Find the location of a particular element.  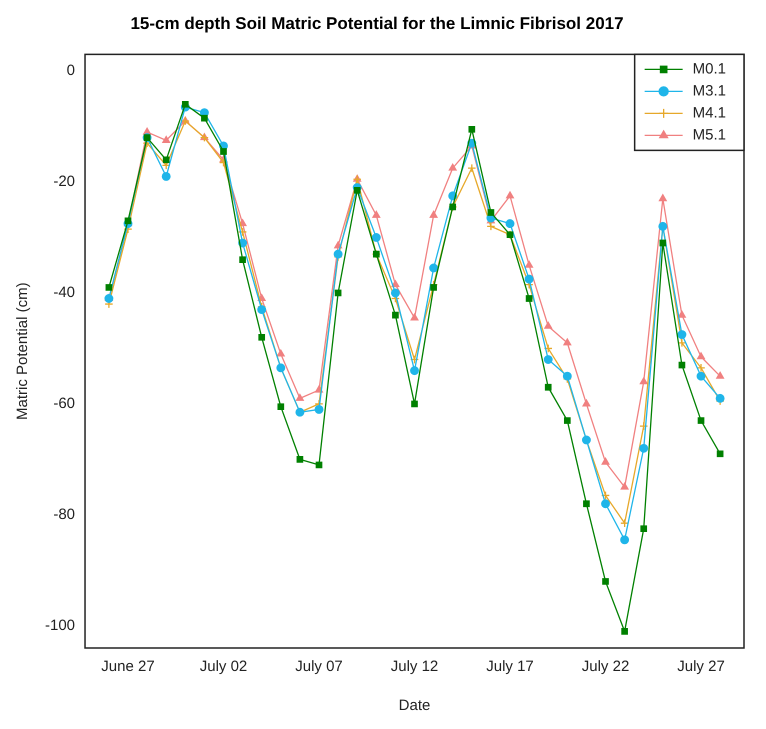

x-axis-title: Date is located at coordinates (414, 705).